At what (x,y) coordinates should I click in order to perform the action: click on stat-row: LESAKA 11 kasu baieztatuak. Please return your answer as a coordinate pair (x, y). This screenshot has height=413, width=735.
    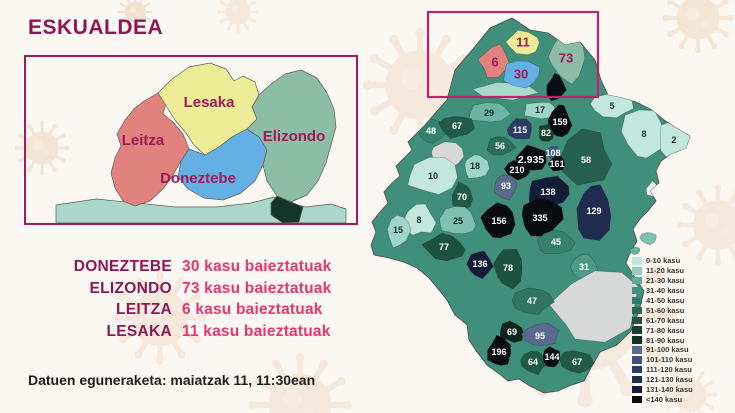
    Looking at the image, I should click on (180, 334).